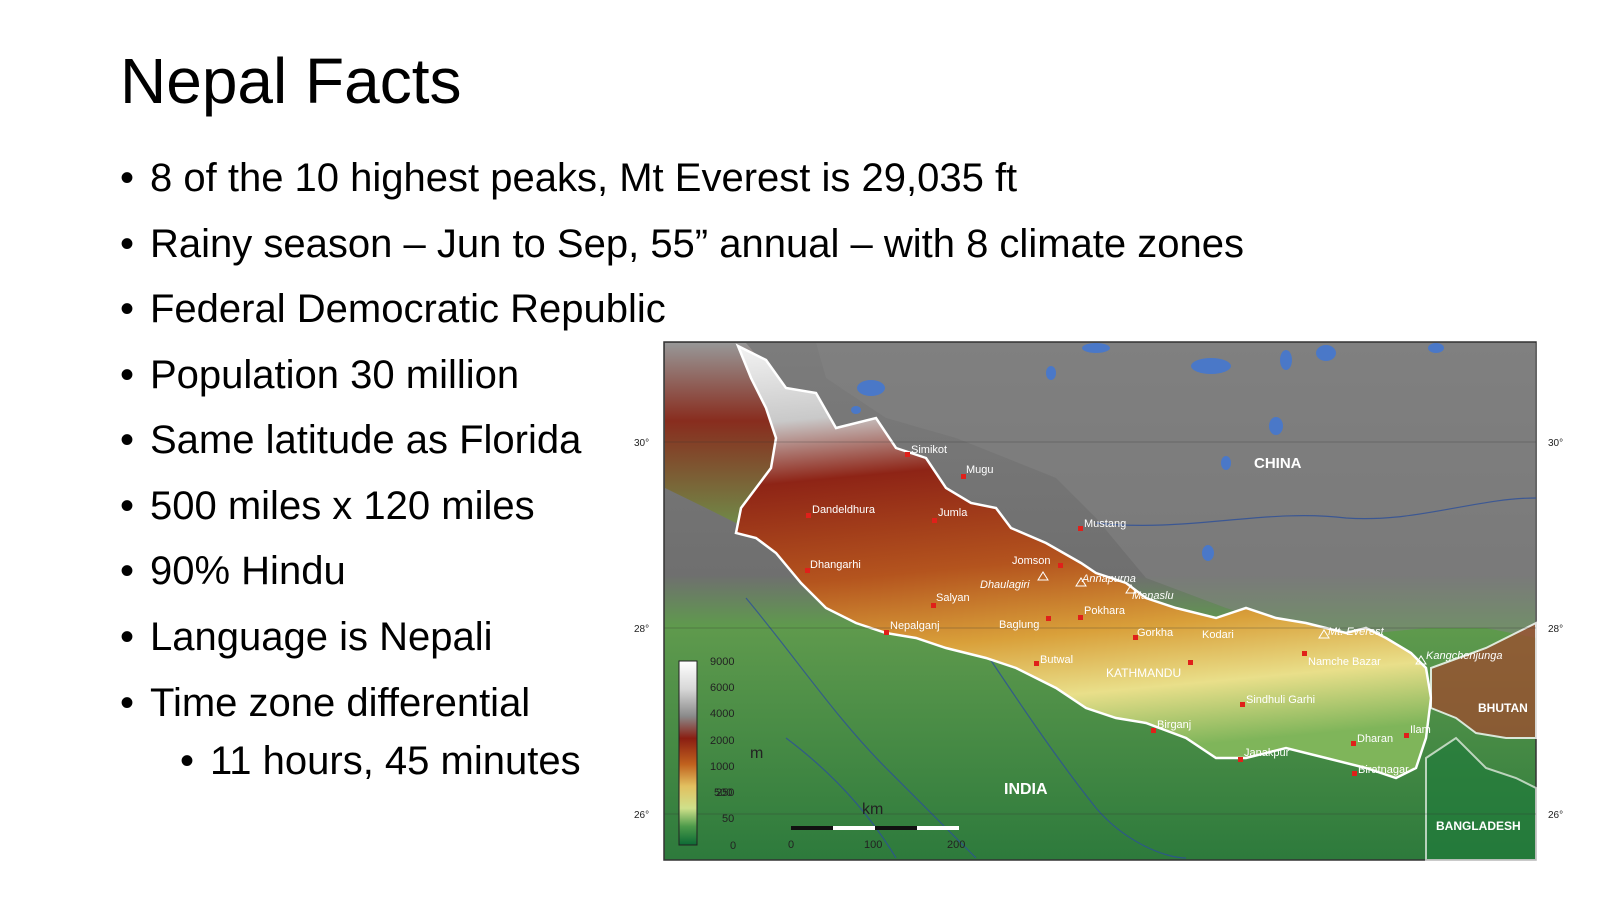  Describe the element at coordinates (722, 741) in the screenshot. I see `legend-value: 2000` at that location.